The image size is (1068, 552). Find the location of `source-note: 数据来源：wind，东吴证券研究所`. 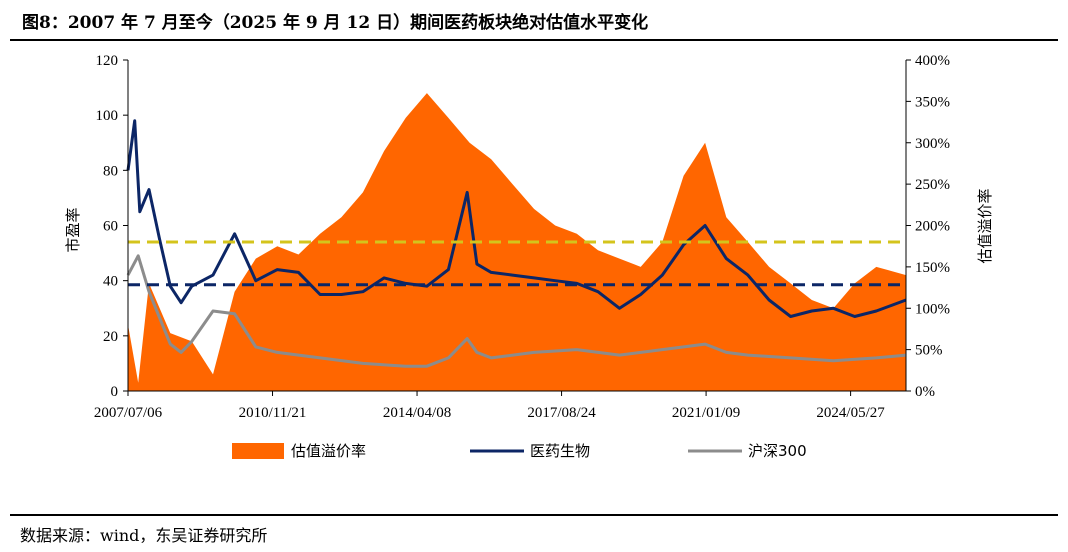

source-note: 数据来源：wind，东吴证券研究所 is located at coordinates (144, 535).